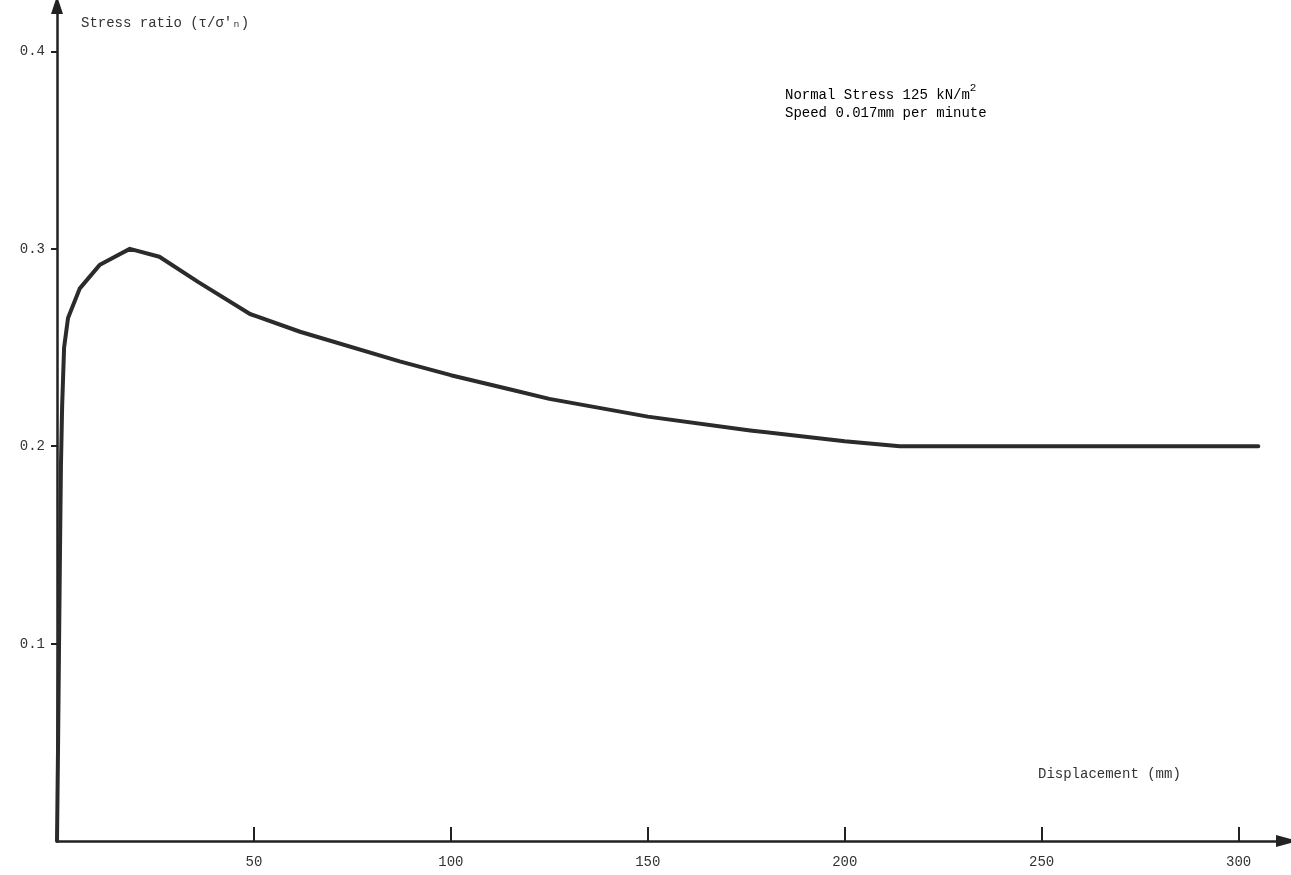 The image size is (1291, 875). What do you see at coordinates (1042, 862) in the screenshot?
I see `x-tick-label: 250` at bounding box center [1042, 862].